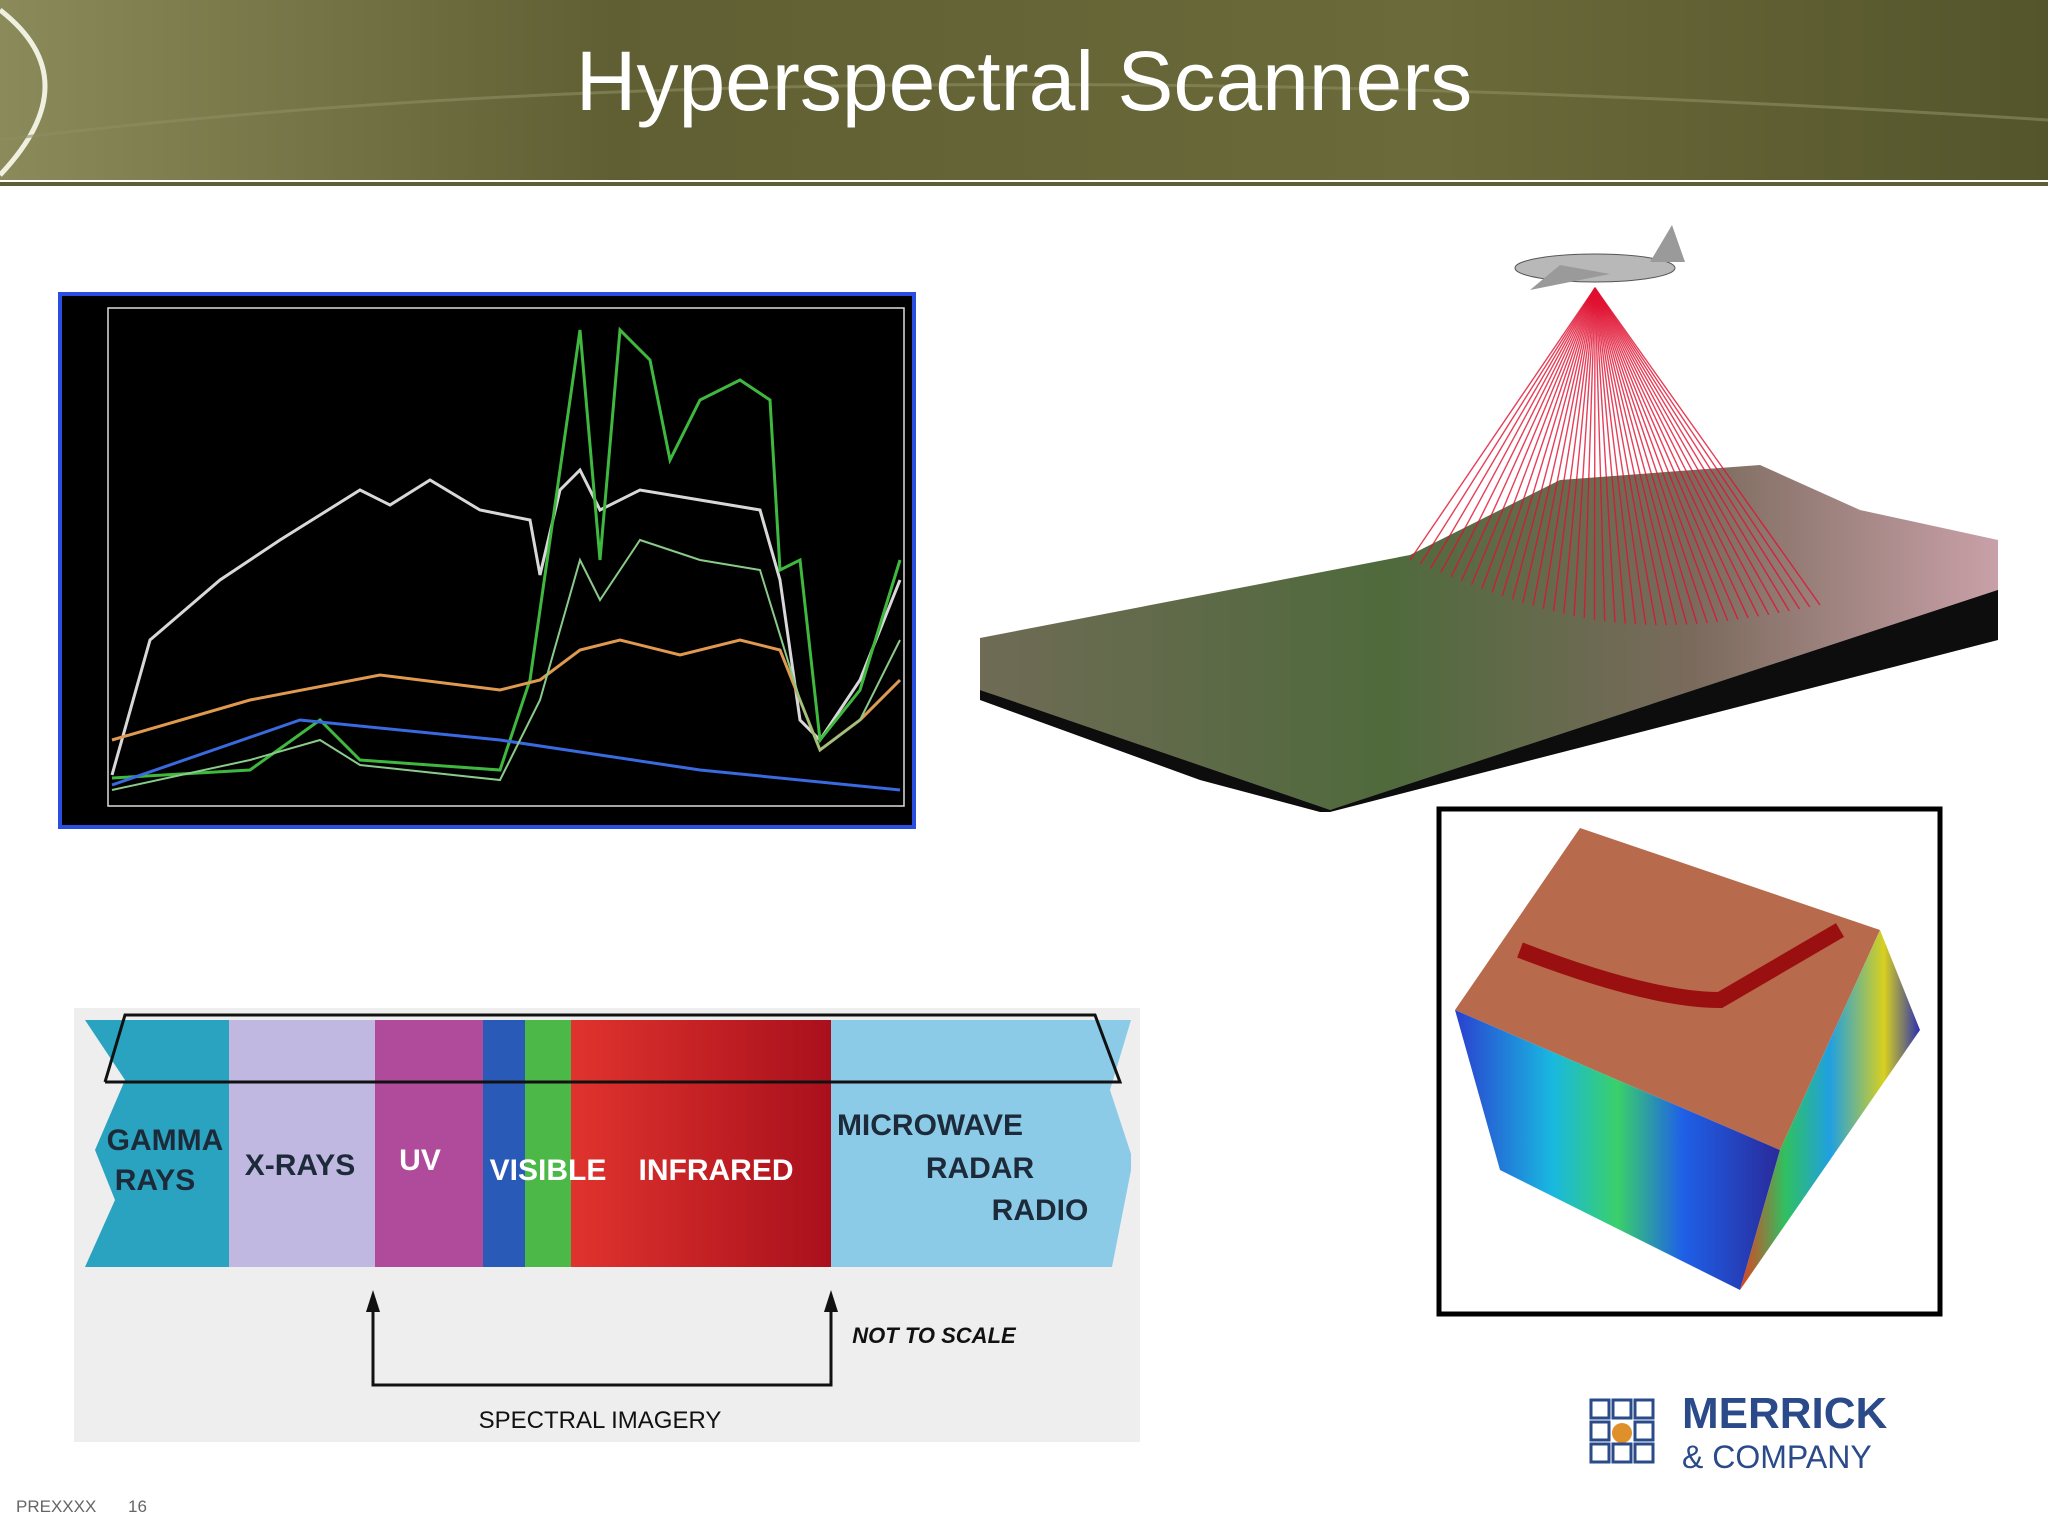 This screenshot has width=2048, height=1536. Describe the element at coordinates (716, 1170) in the screenshot. I see `band-label: INFRARED` at that location.